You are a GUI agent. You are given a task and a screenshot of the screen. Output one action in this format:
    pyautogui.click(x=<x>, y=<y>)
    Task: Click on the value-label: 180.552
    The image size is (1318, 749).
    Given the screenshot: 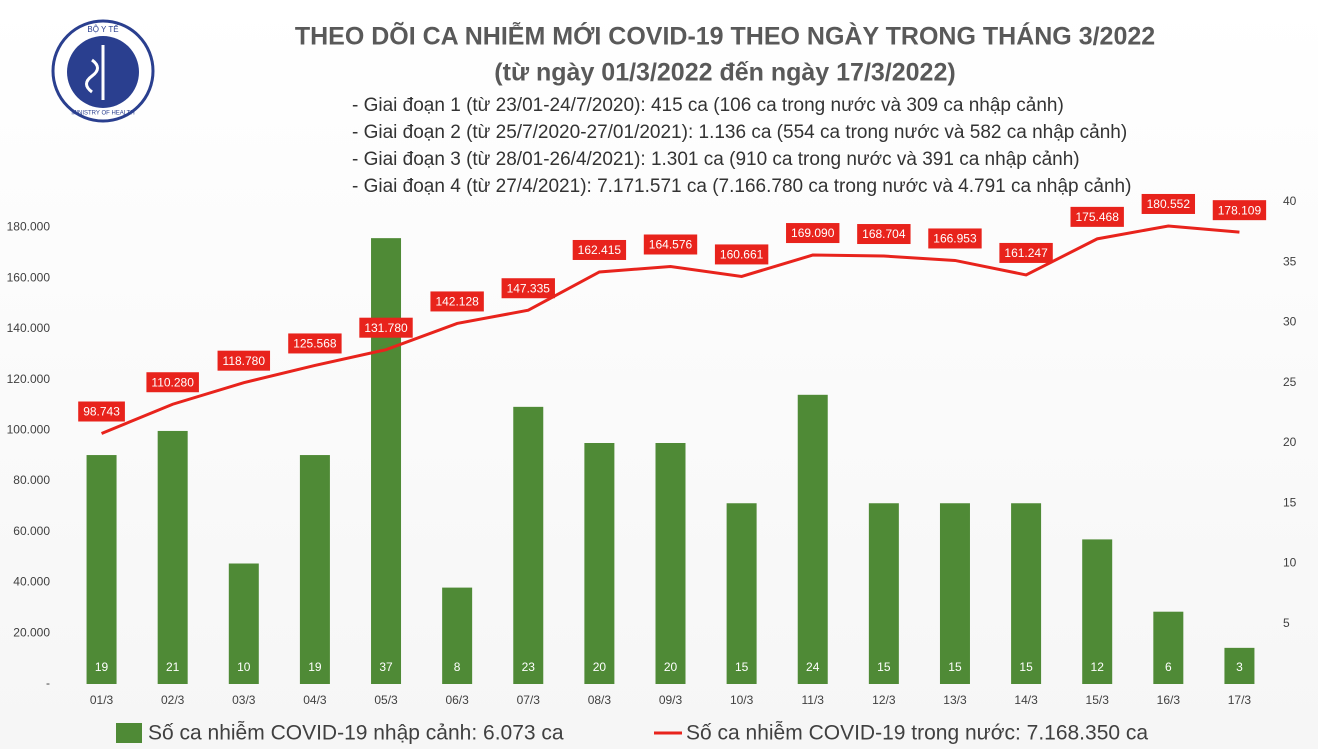 What is the action you would take?
    pyautogui.click(x=1168, y=203)
    